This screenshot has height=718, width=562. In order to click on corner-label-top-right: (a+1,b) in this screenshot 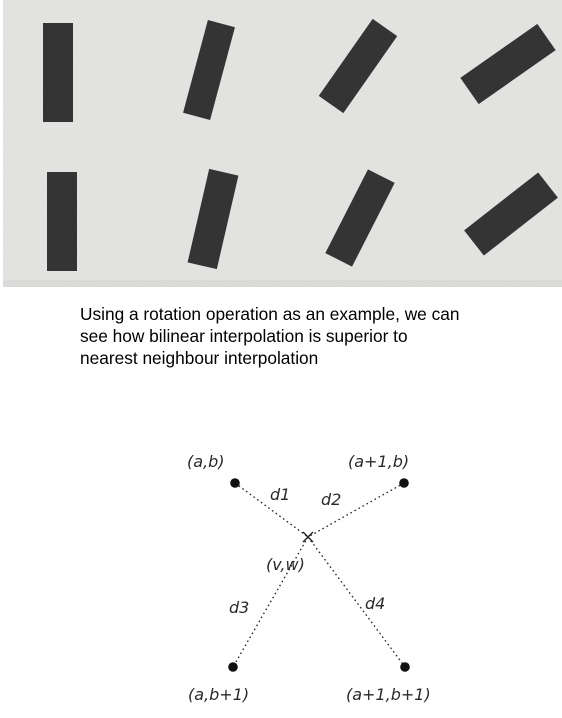, I will do `click(378, 461)`.